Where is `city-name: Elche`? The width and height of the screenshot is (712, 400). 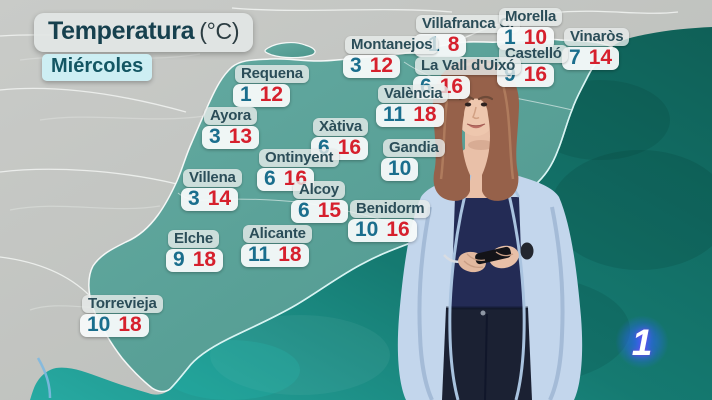
city-name: Elche is located at coordinates (194, 239).